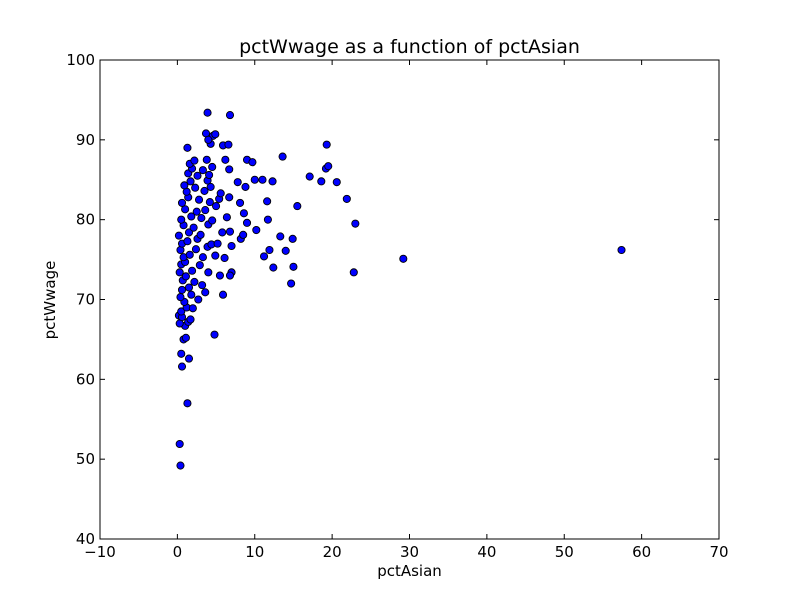 The image size is (800, 604). Describe the element at coordinates (718, 552) in the screenshot. I see `x-tick-label: 70` at that location.